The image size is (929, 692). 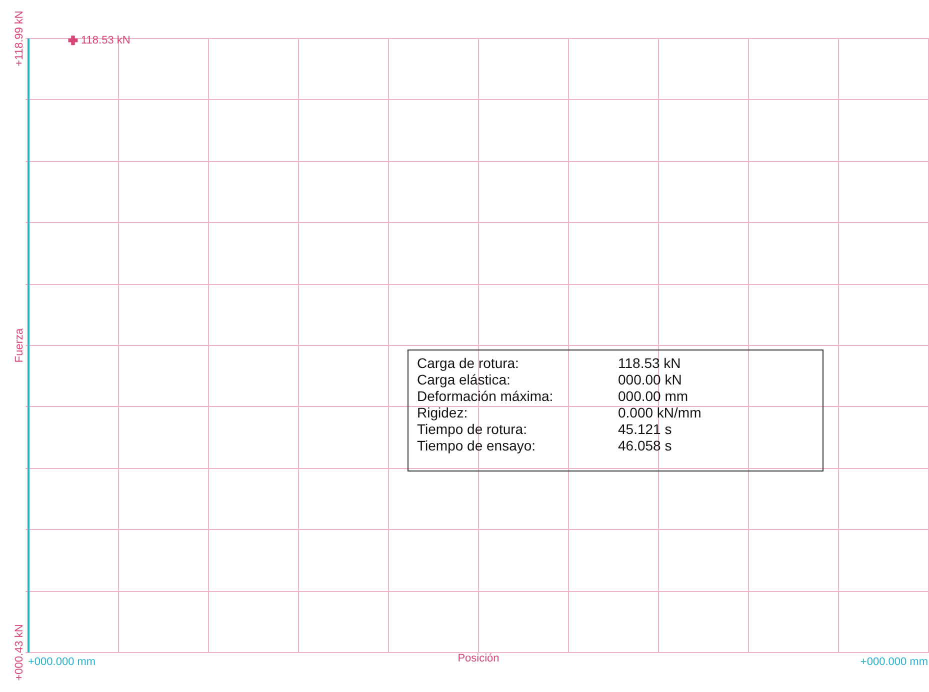 I want to click on y-tick-label: +118.99 kN, so click(x=20, y=38).